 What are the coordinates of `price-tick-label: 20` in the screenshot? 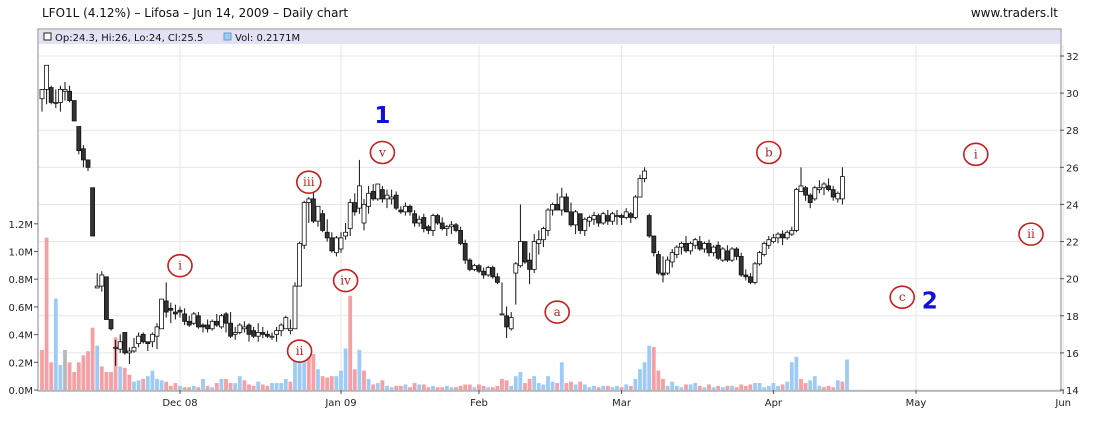 It's located at (1072, 280).